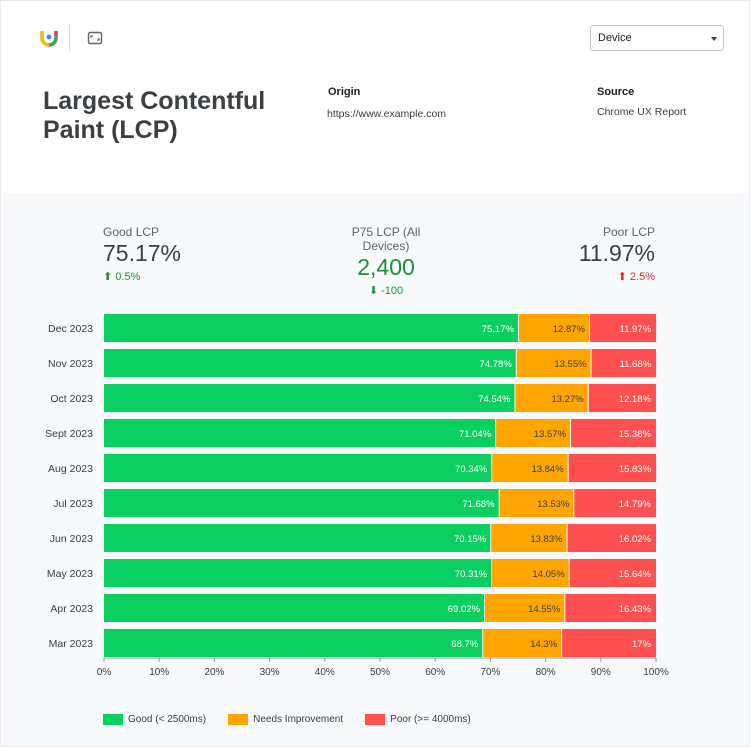  Describe the element at coordinates (69, 434) in the screenshot. I see `category-label: Sept 2023` at that location.